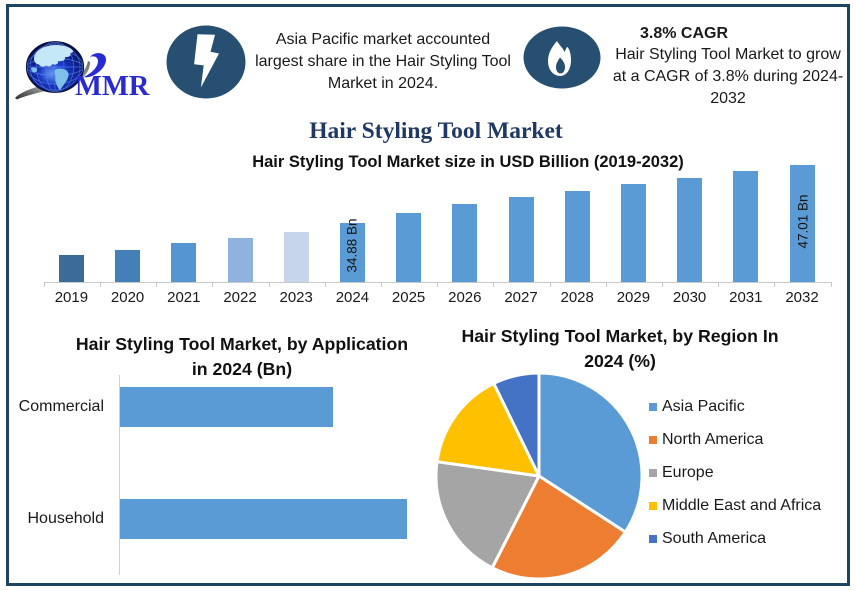  Describe the element at coordinates (112, 86) in the screenshot. I see `svg-text: MMR` at that location.